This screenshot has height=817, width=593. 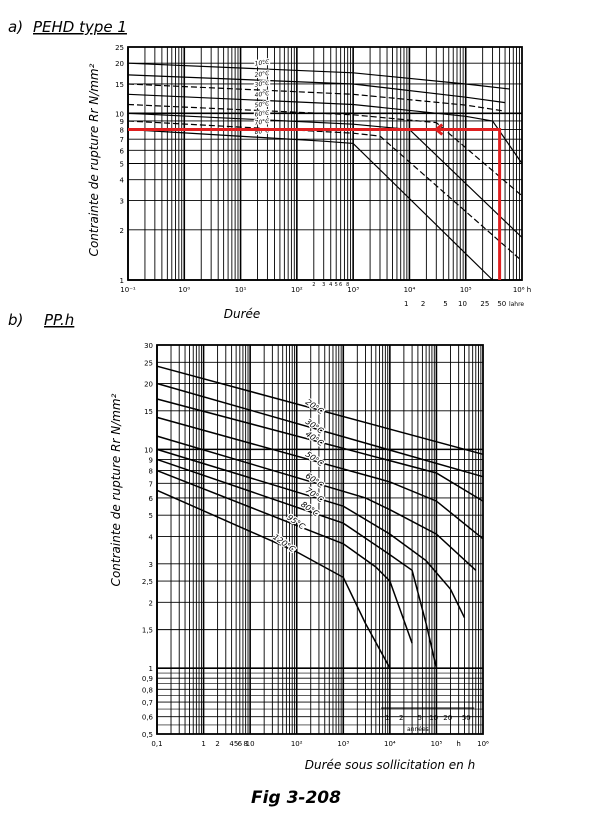 I want to click on panel-b-title: PP.h, so click(x=59, y=320).